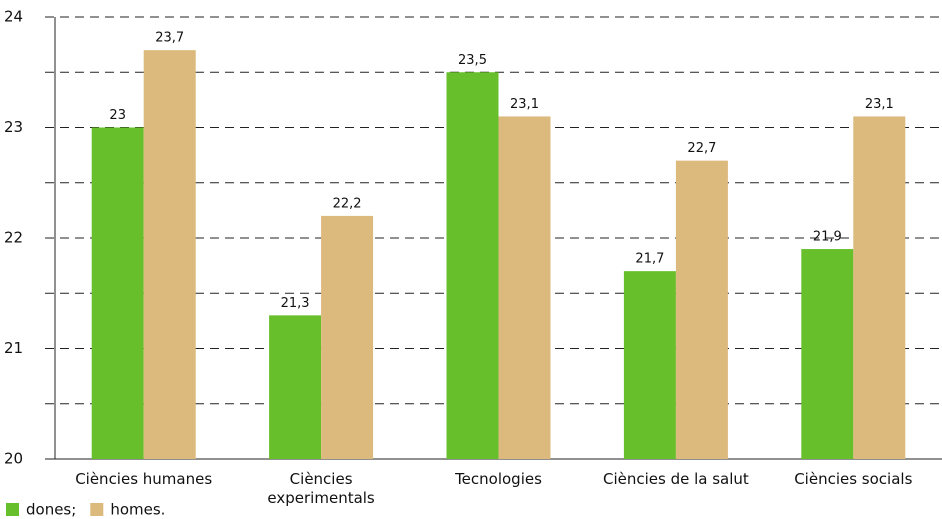  What do you see at coordinates (51, 510) in the screenshot?
I see `legend-label: dones;` at bounding box center [51, 510].